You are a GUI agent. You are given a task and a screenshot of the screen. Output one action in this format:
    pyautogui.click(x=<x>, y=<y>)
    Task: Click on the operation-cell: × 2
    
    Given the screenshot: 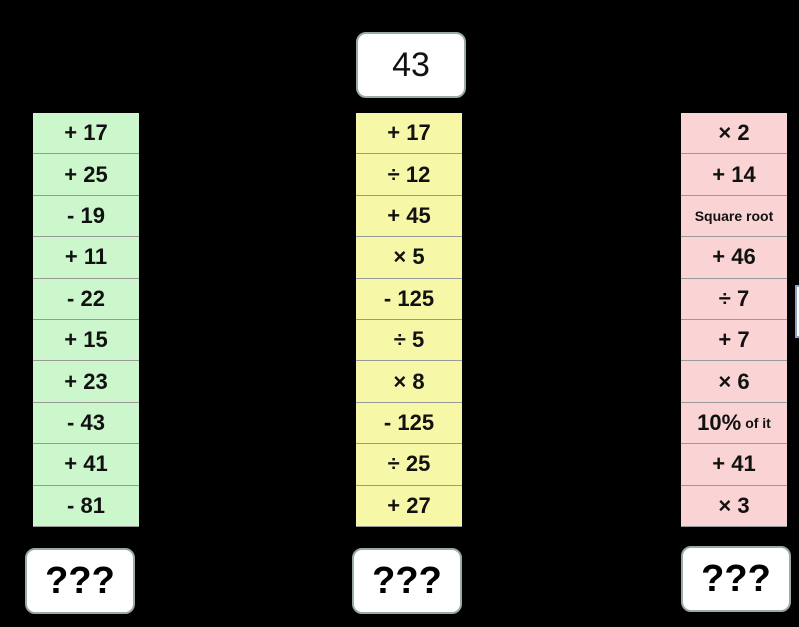 What is the action you would take?
    pyautogui.click(x=734, y=134)
    